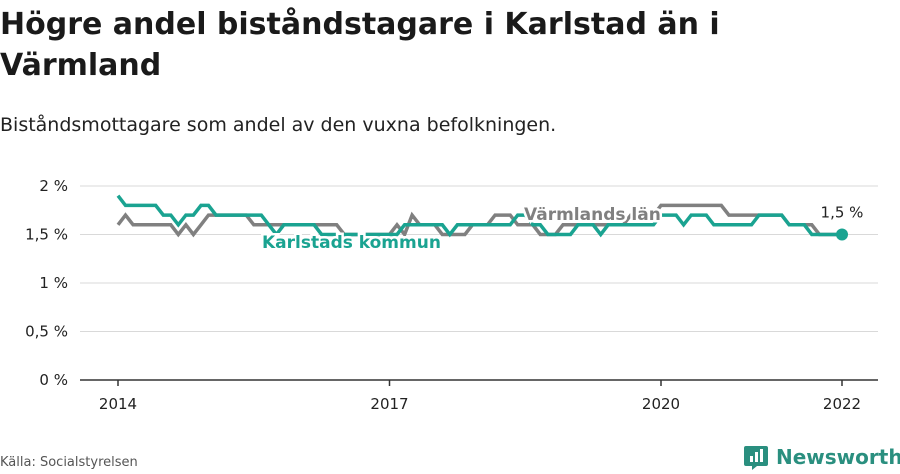 The width and height of the screenshot is (900, 474). I want to click on series-label-varmland: Värmlands län, so click(592, 215).